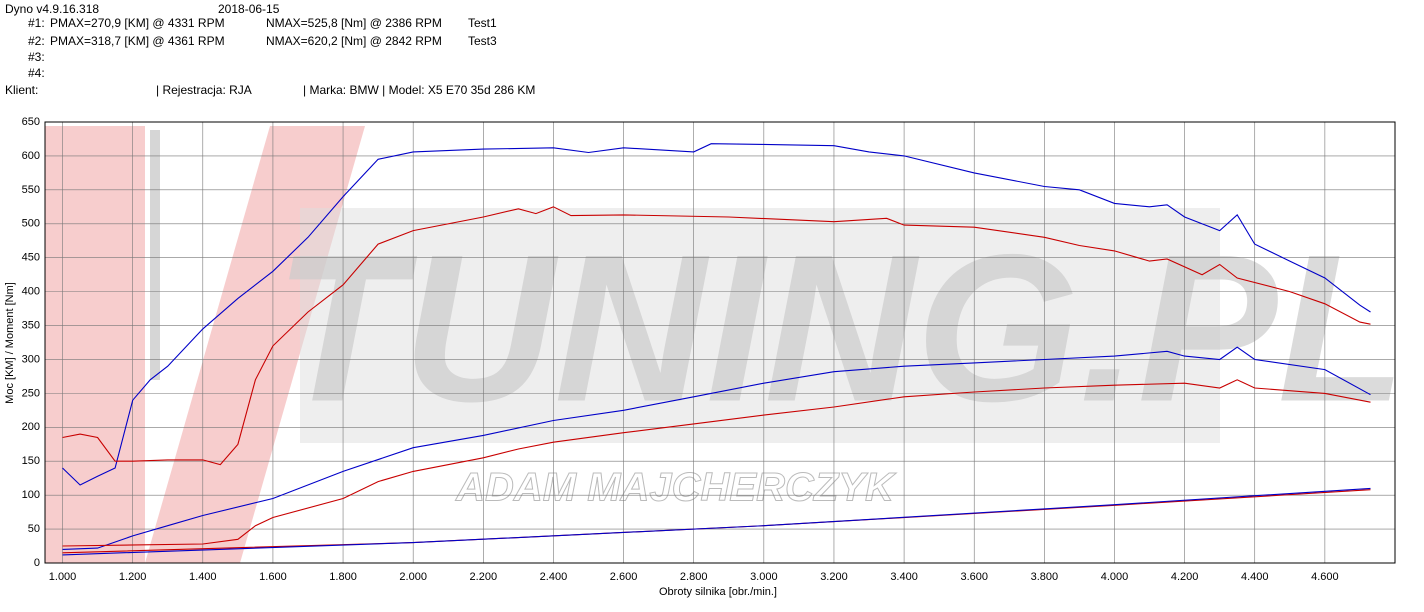 This screenshot has height=612, width=1424. What do you see at coordinates (554, 577) in the screenshot?
I see `x-tick-label: 2.400` at bounding box center [554, 577].